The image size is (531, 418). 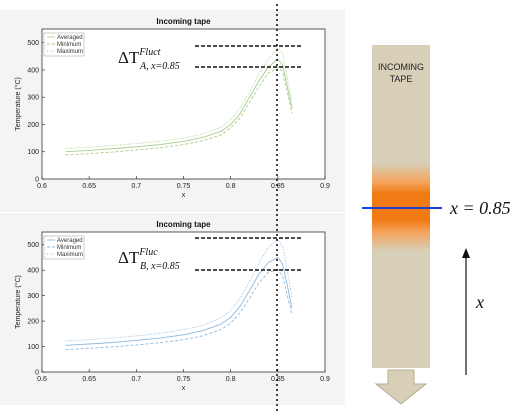 I want to click on position-label: x = 0.85, so click(x=480, y=208).